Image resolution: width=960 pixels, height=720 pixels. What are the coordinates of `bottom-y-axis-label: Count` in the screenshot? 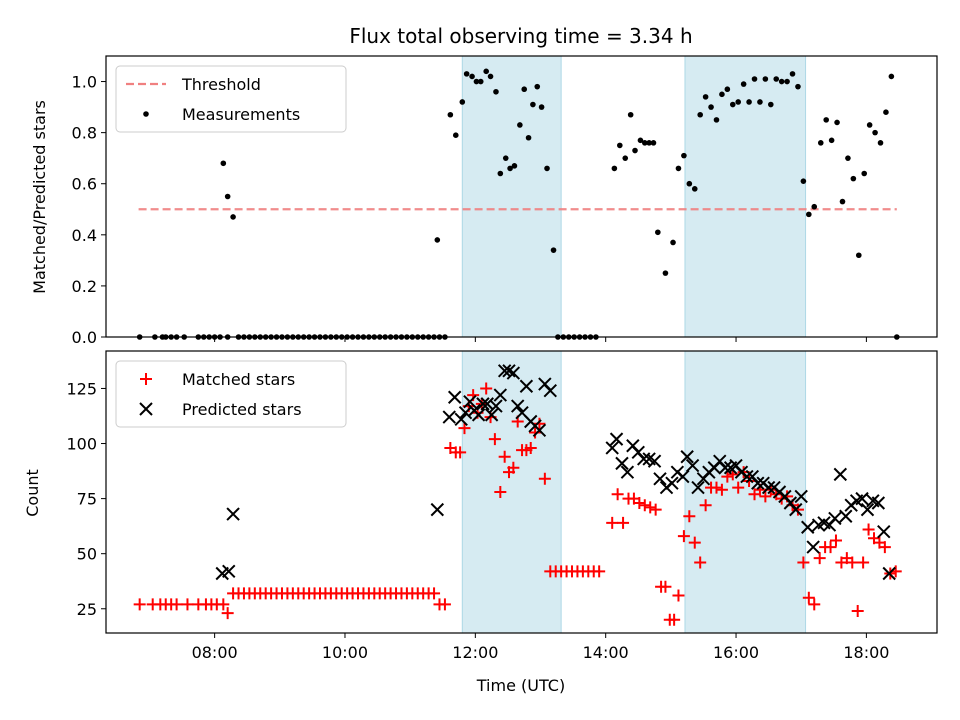 It's located at (32, 493).